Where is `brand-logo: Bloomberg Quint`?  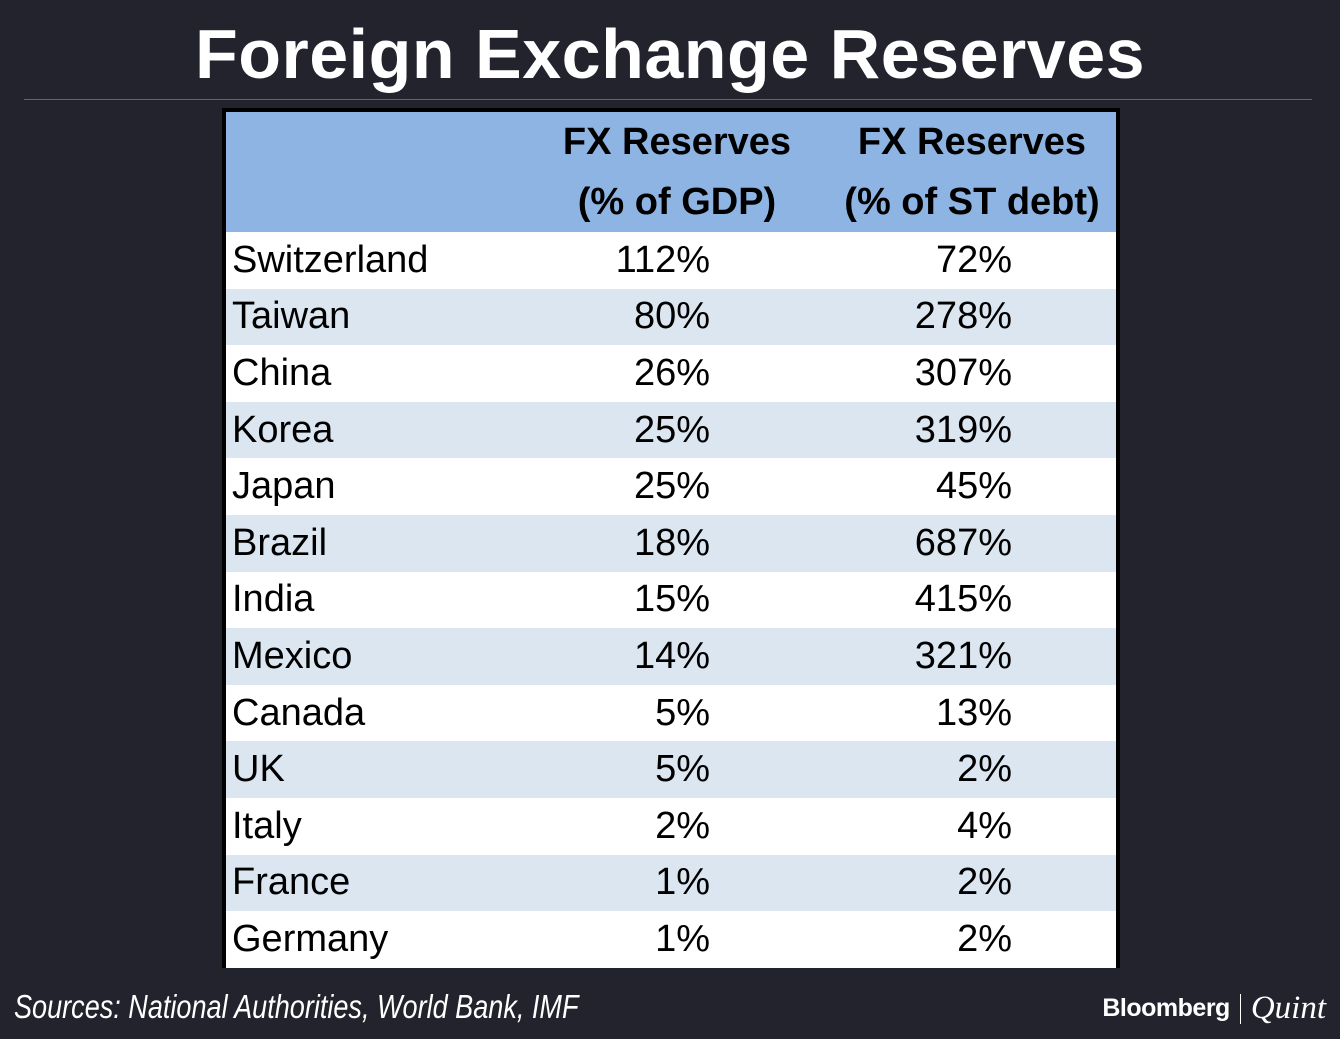
brand-logo: Bloomberg Quint is located at coordinates (1214, 1008).